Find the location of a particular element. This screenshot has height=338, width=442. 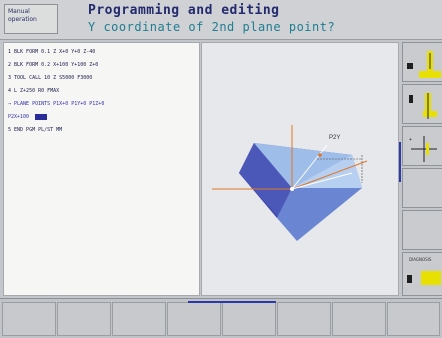

plane-highlight is located at coordinates (327, 171).